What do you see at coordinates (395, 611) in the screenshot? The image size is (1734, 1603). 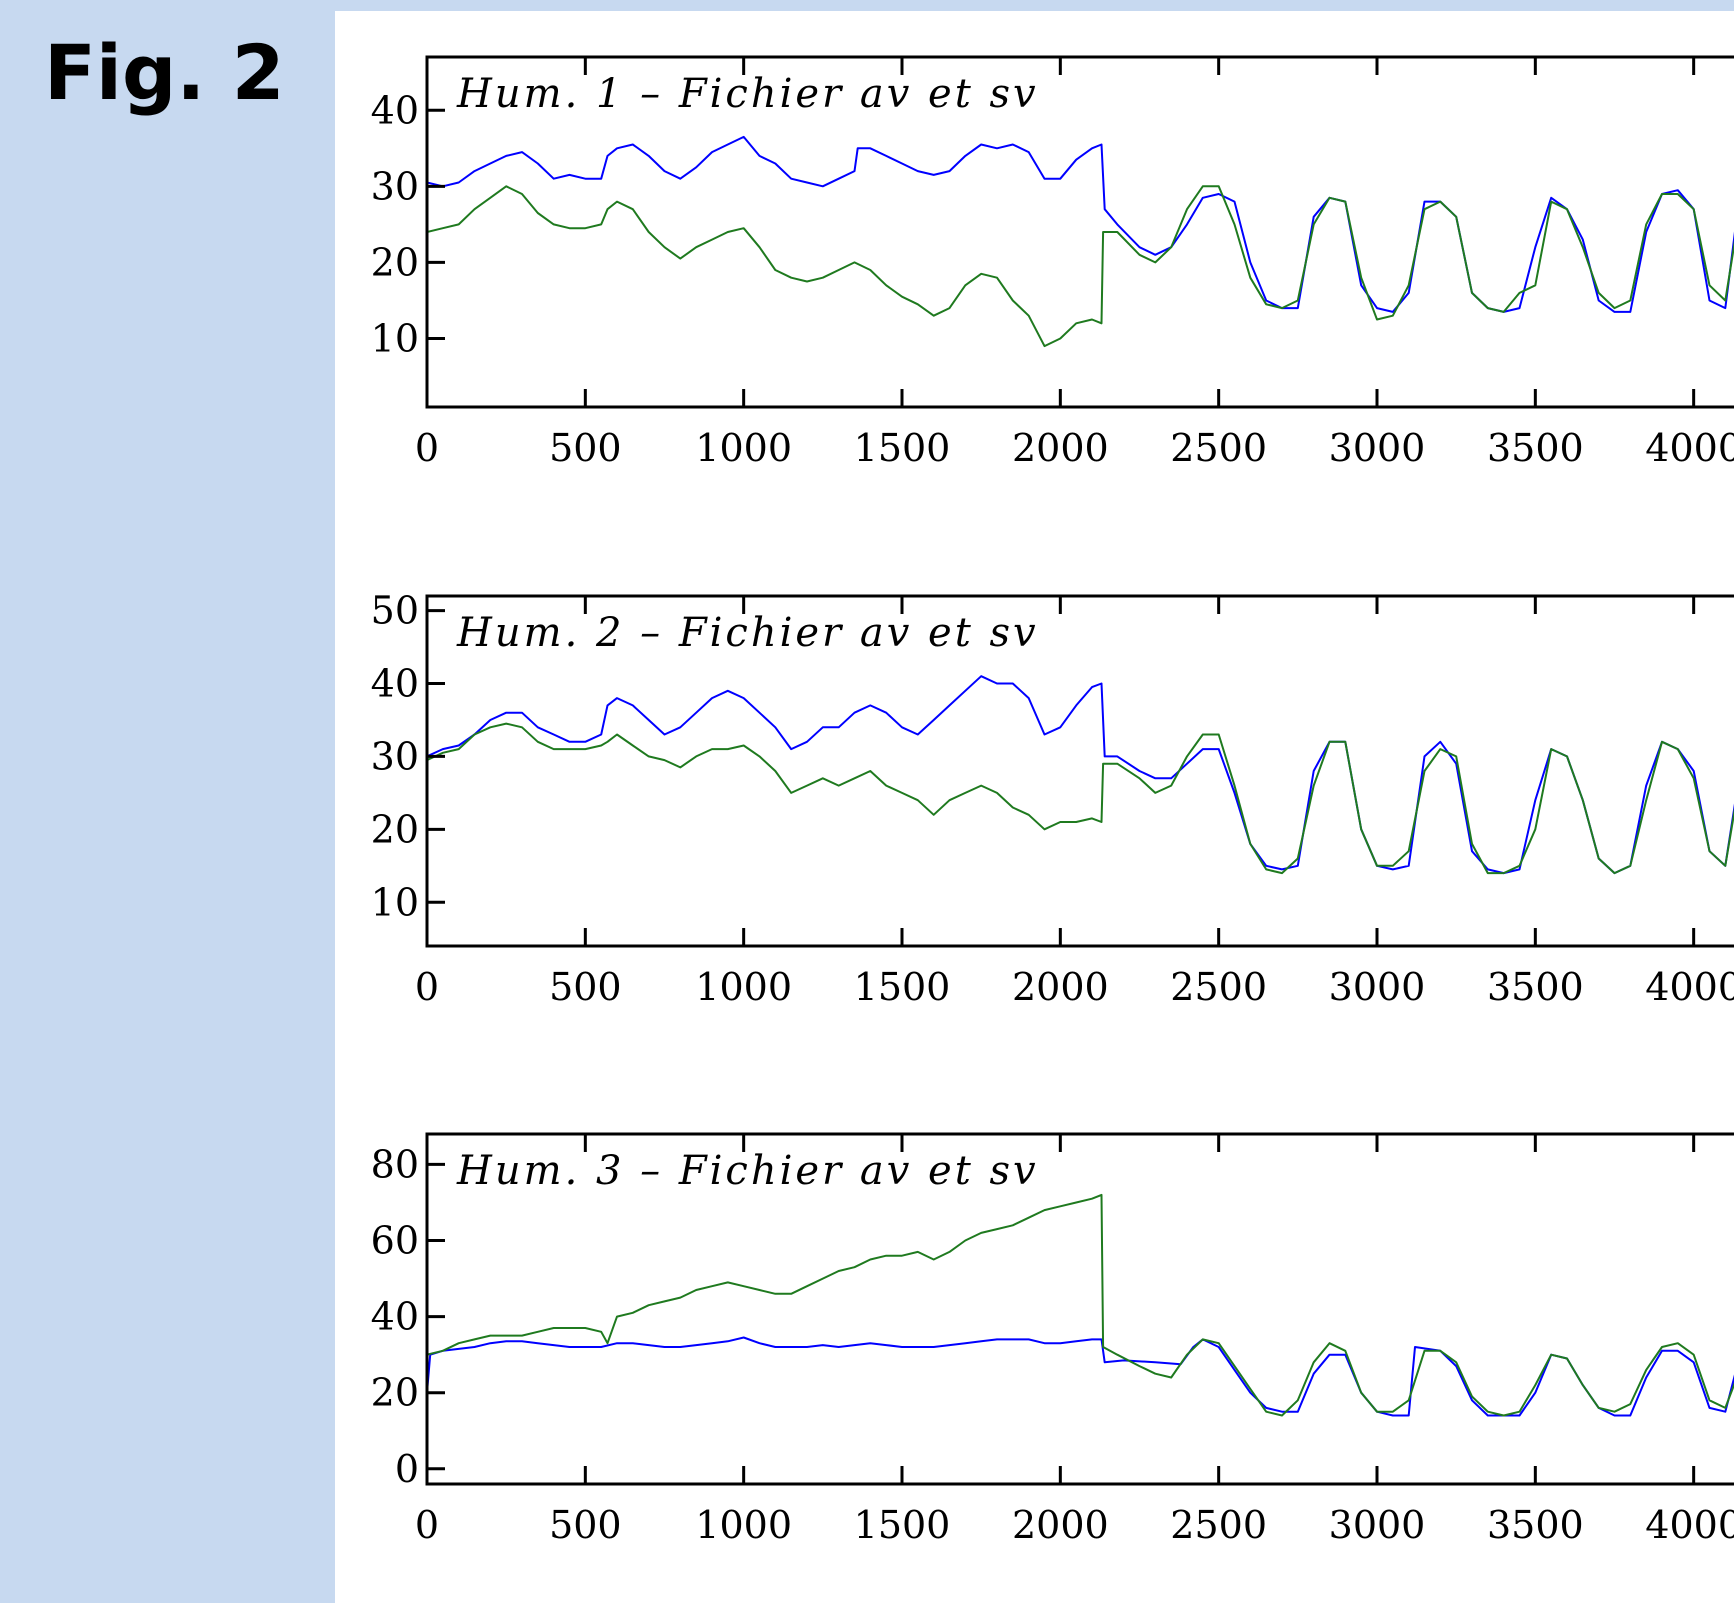 I see `y-tick-label: 50` at bounding box center [395, 611].